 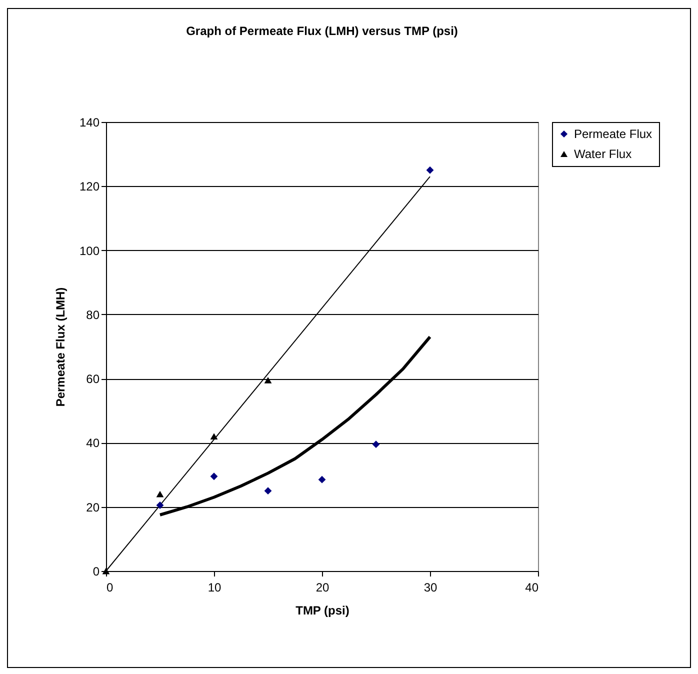 What do you see at coordinates (613, 134) in the screenshot?
I see `legend-label: Permeate Flux` at bounding box center [613, 134].